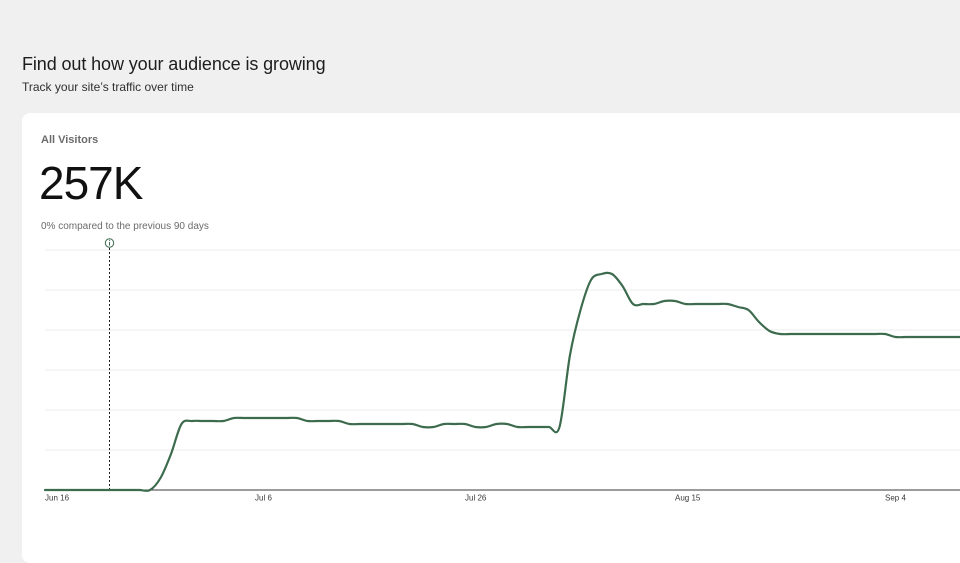 The width and height of the screenshot is (960, 563). What do you see at coordinates (125, 226) in the screenshot?
I see `comparison-text: 0% compared to the previous 90 days` at bounding box center [125, 226].